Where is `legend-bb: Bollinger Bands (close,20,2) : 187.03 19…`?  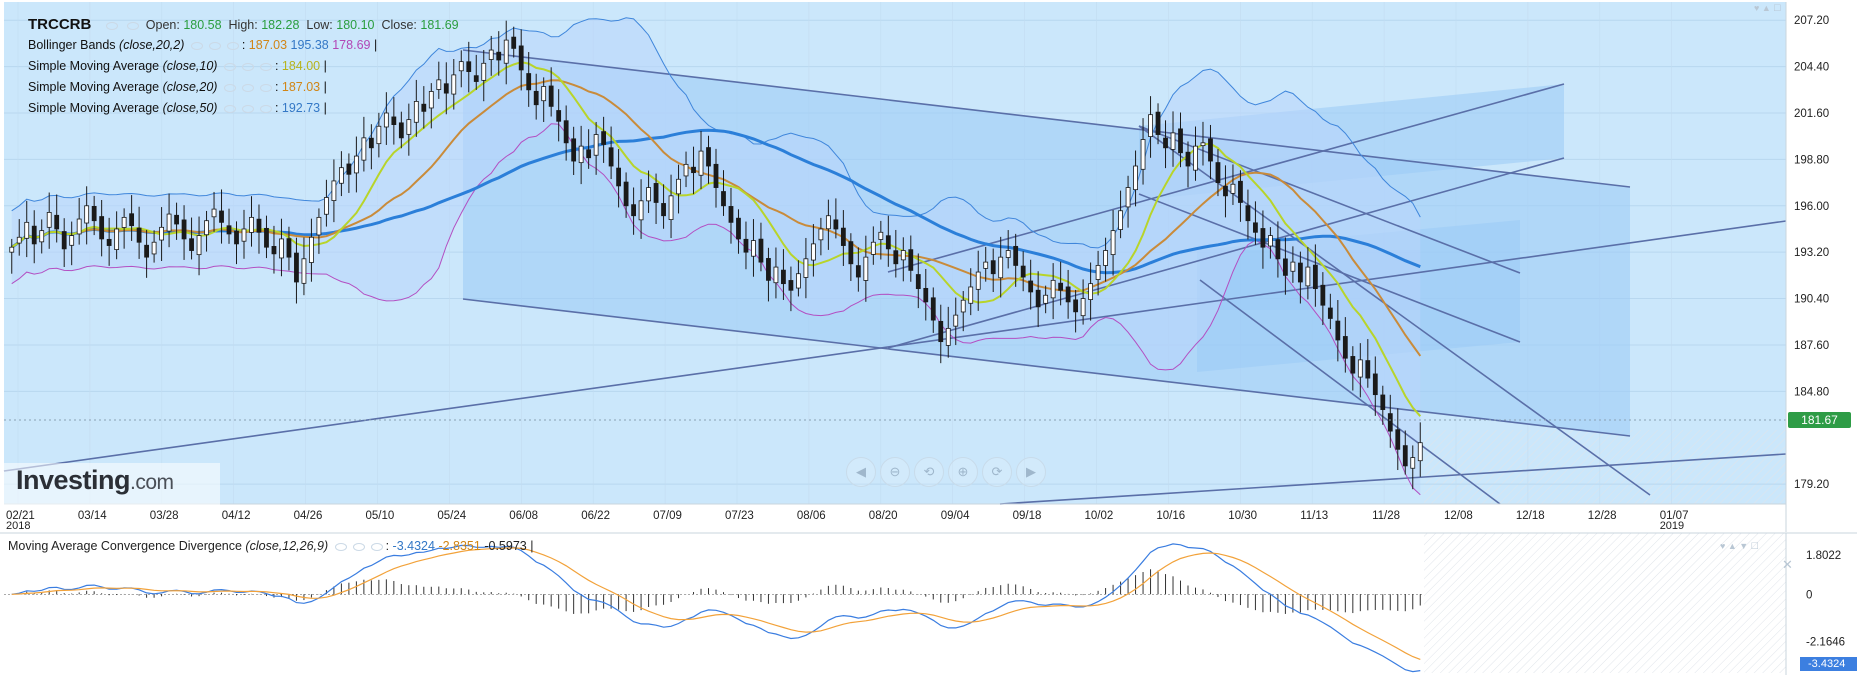 legend-bb: Bollinger Bands (close,20,2) : 187.03 19… is located at coordinates (203, 45).